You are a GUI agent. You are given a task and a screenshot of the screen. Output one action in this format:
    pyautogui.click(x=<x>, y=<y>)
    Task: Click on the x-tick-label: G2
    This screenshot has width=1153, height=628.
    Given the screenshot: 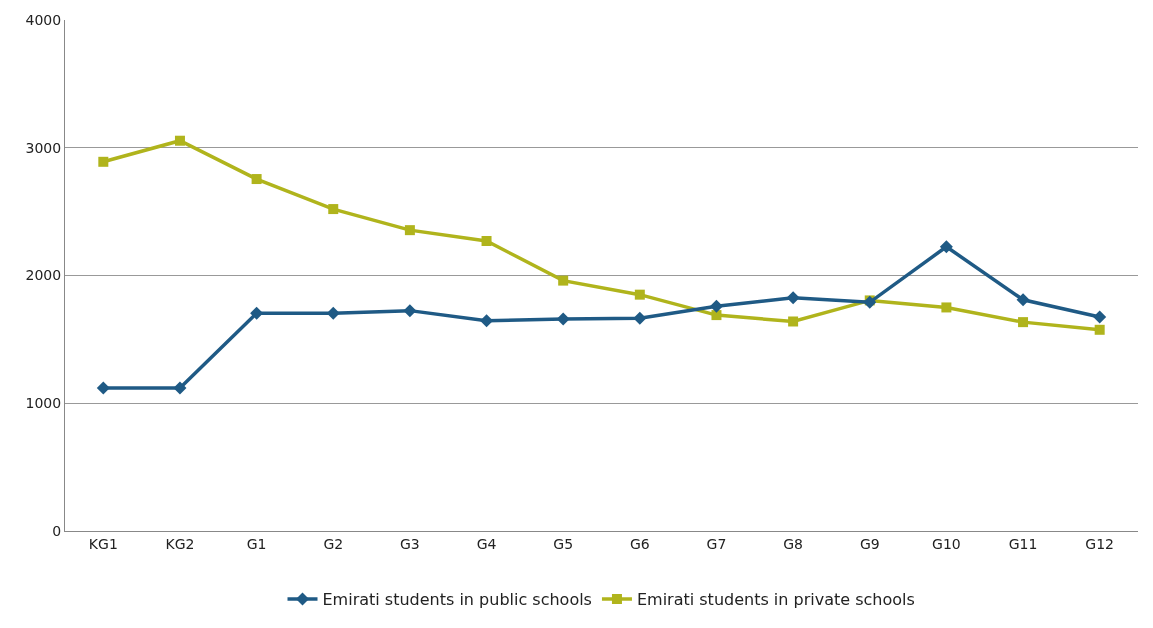 What is the action you would take?
    pyautogui.click(x=333, y=543)
    